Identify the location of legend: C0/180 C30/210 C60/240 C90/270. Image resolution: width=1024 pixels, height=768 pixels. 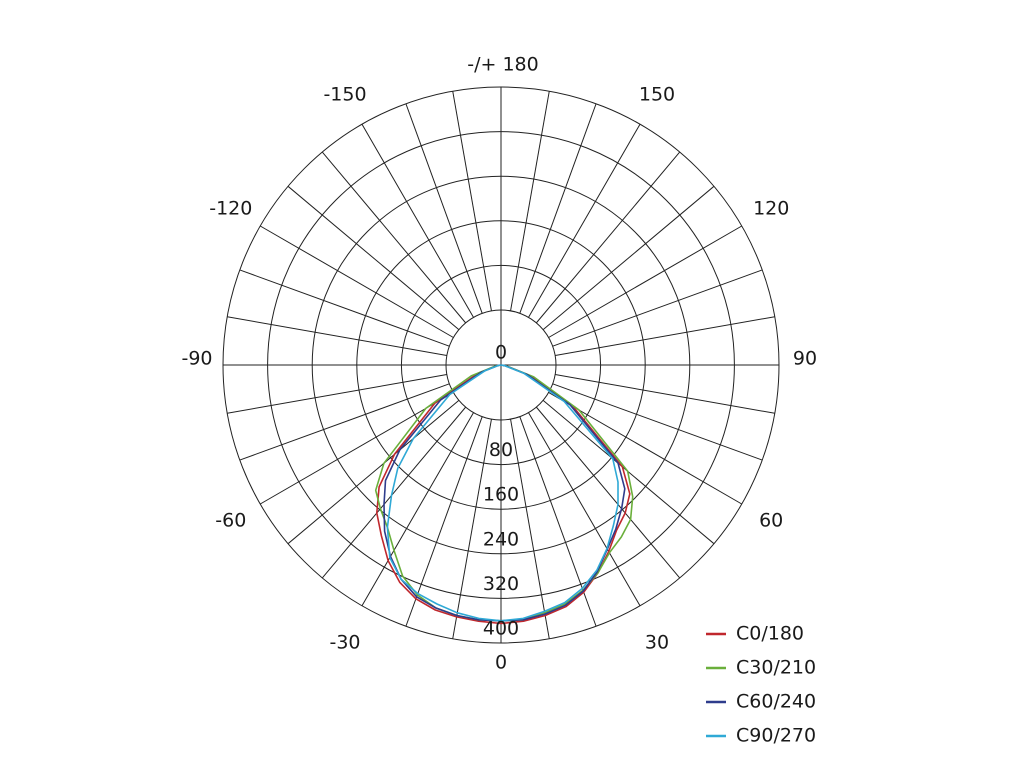
(761, 685).